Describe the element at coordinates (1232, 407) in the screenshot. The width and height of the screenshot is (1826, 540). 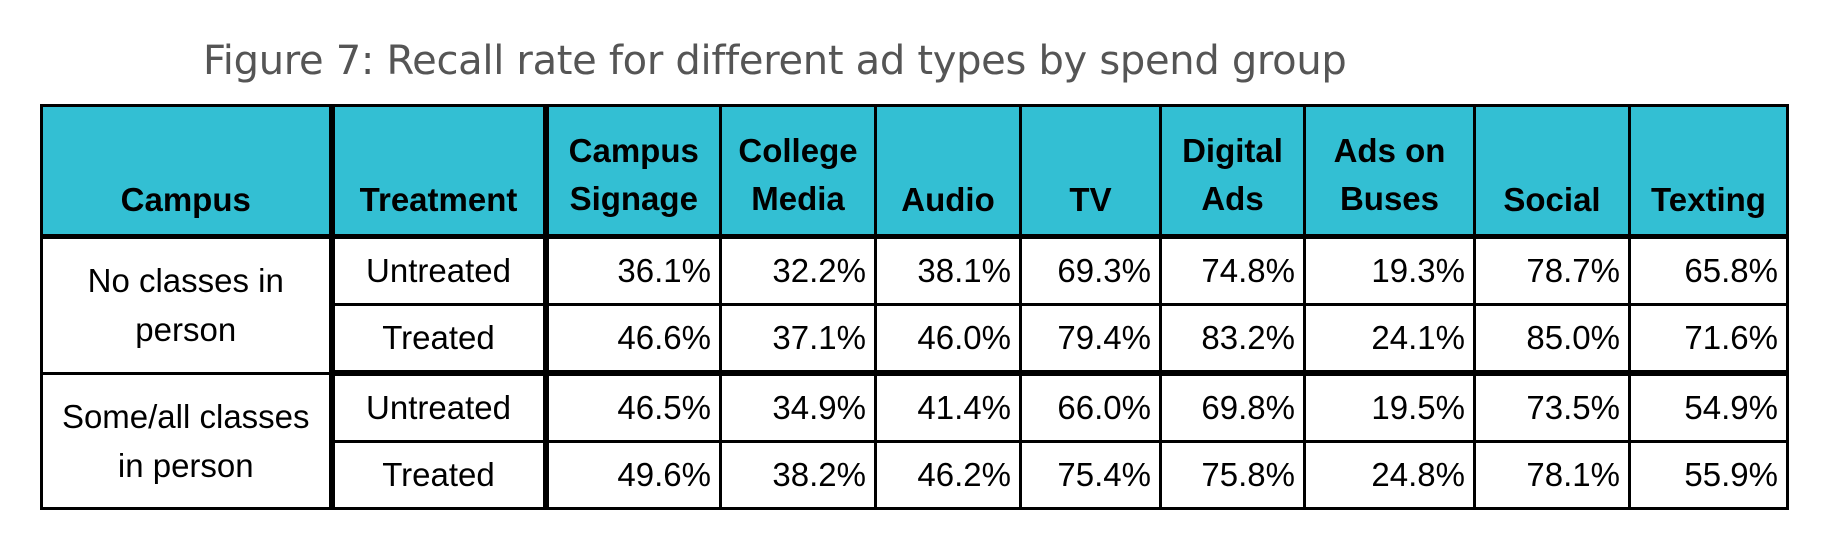
I see `value-cell: 69.8%` at that location.